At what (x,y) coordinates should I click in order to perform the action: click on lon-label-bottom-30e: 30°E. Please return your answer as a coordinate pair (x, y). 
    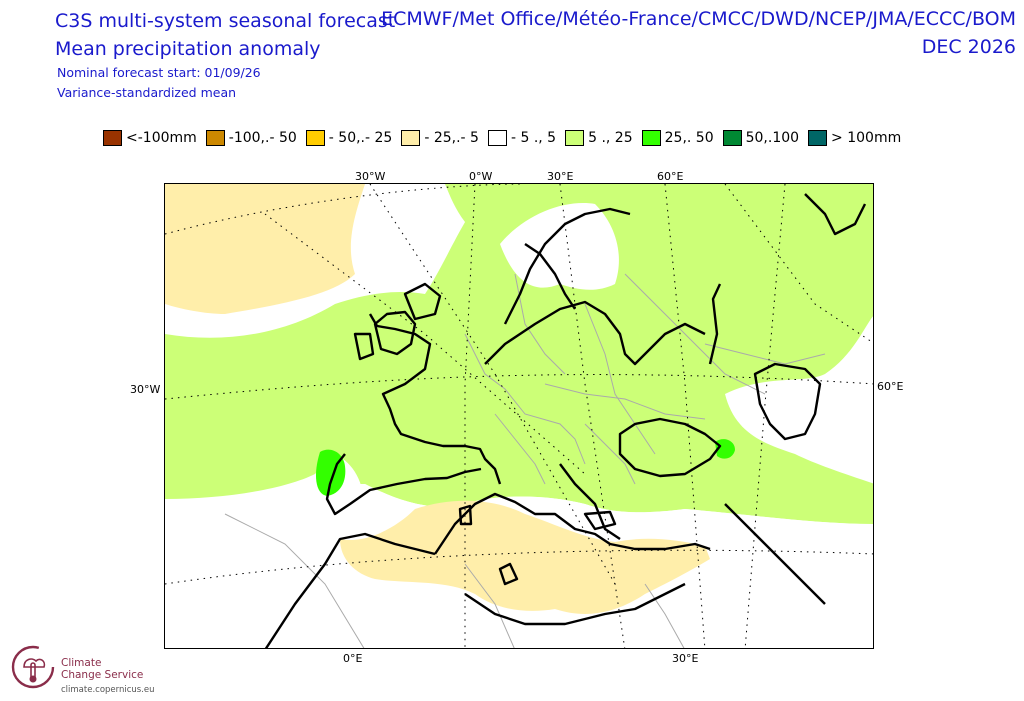
    Looking at the image, I should click on (685, 658).